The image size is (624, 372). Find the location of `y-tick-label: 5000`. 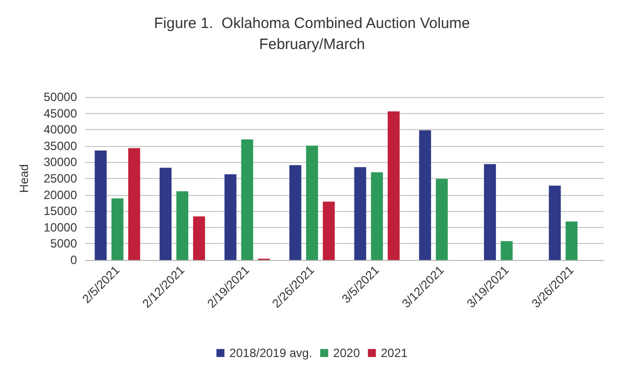

y-tick-label: 5000 is located at coordinates (64, 243).